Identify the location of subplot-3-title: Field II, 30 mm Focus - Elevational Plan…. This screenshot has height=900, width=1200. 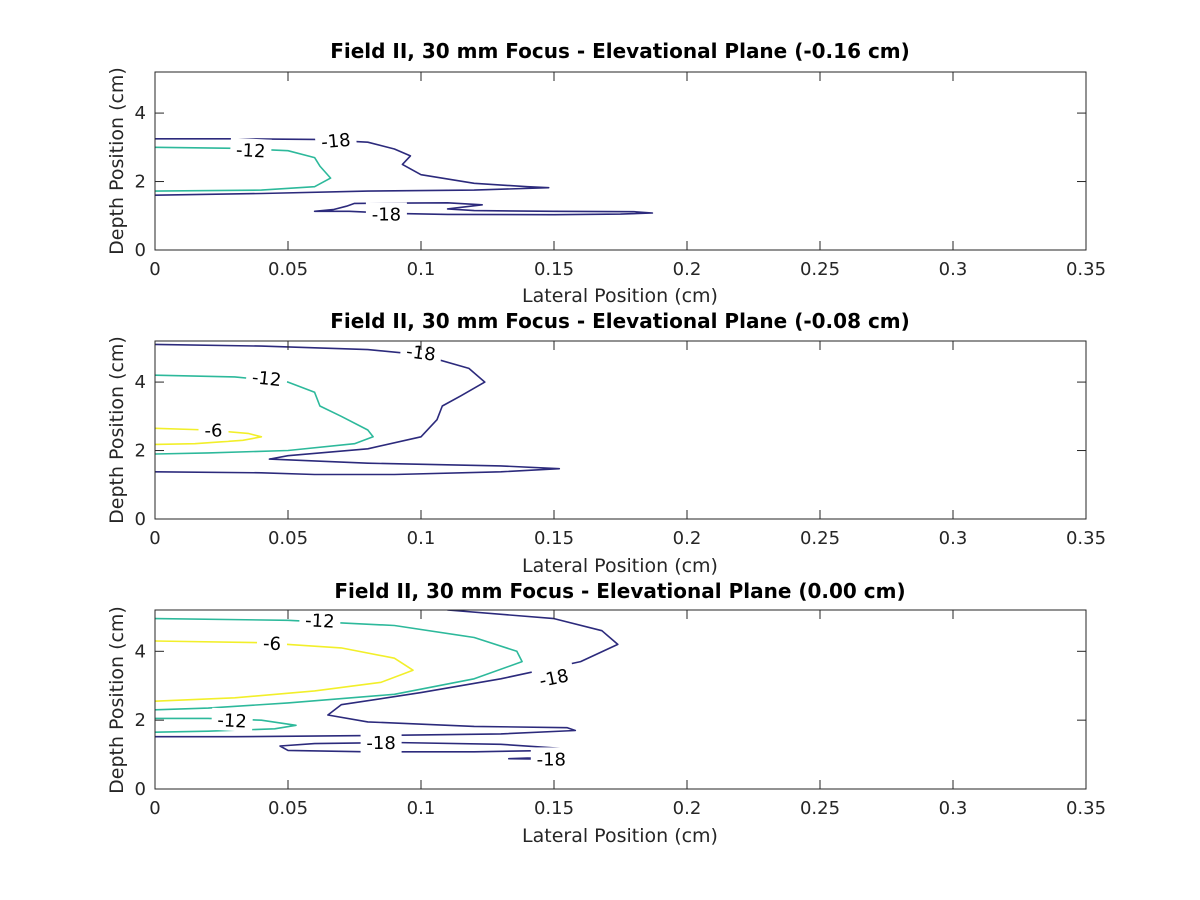
(619, 591).